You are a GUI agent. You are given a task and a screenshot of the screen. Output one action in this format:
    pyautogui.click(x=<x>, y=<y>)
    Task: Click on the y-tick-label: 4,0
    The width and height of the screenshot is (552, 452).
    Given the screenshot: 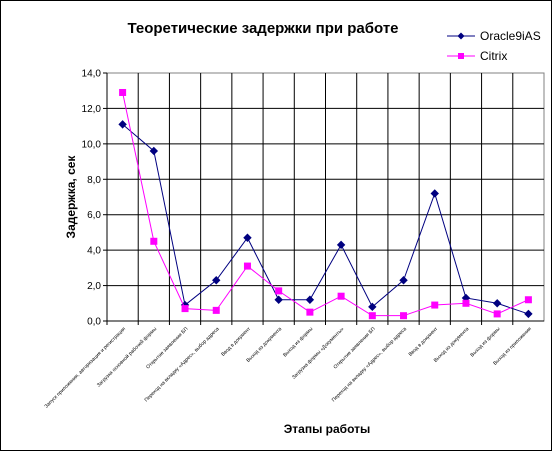 What is the action you would take?
    pyautogui.click(x=94, y=251)
    